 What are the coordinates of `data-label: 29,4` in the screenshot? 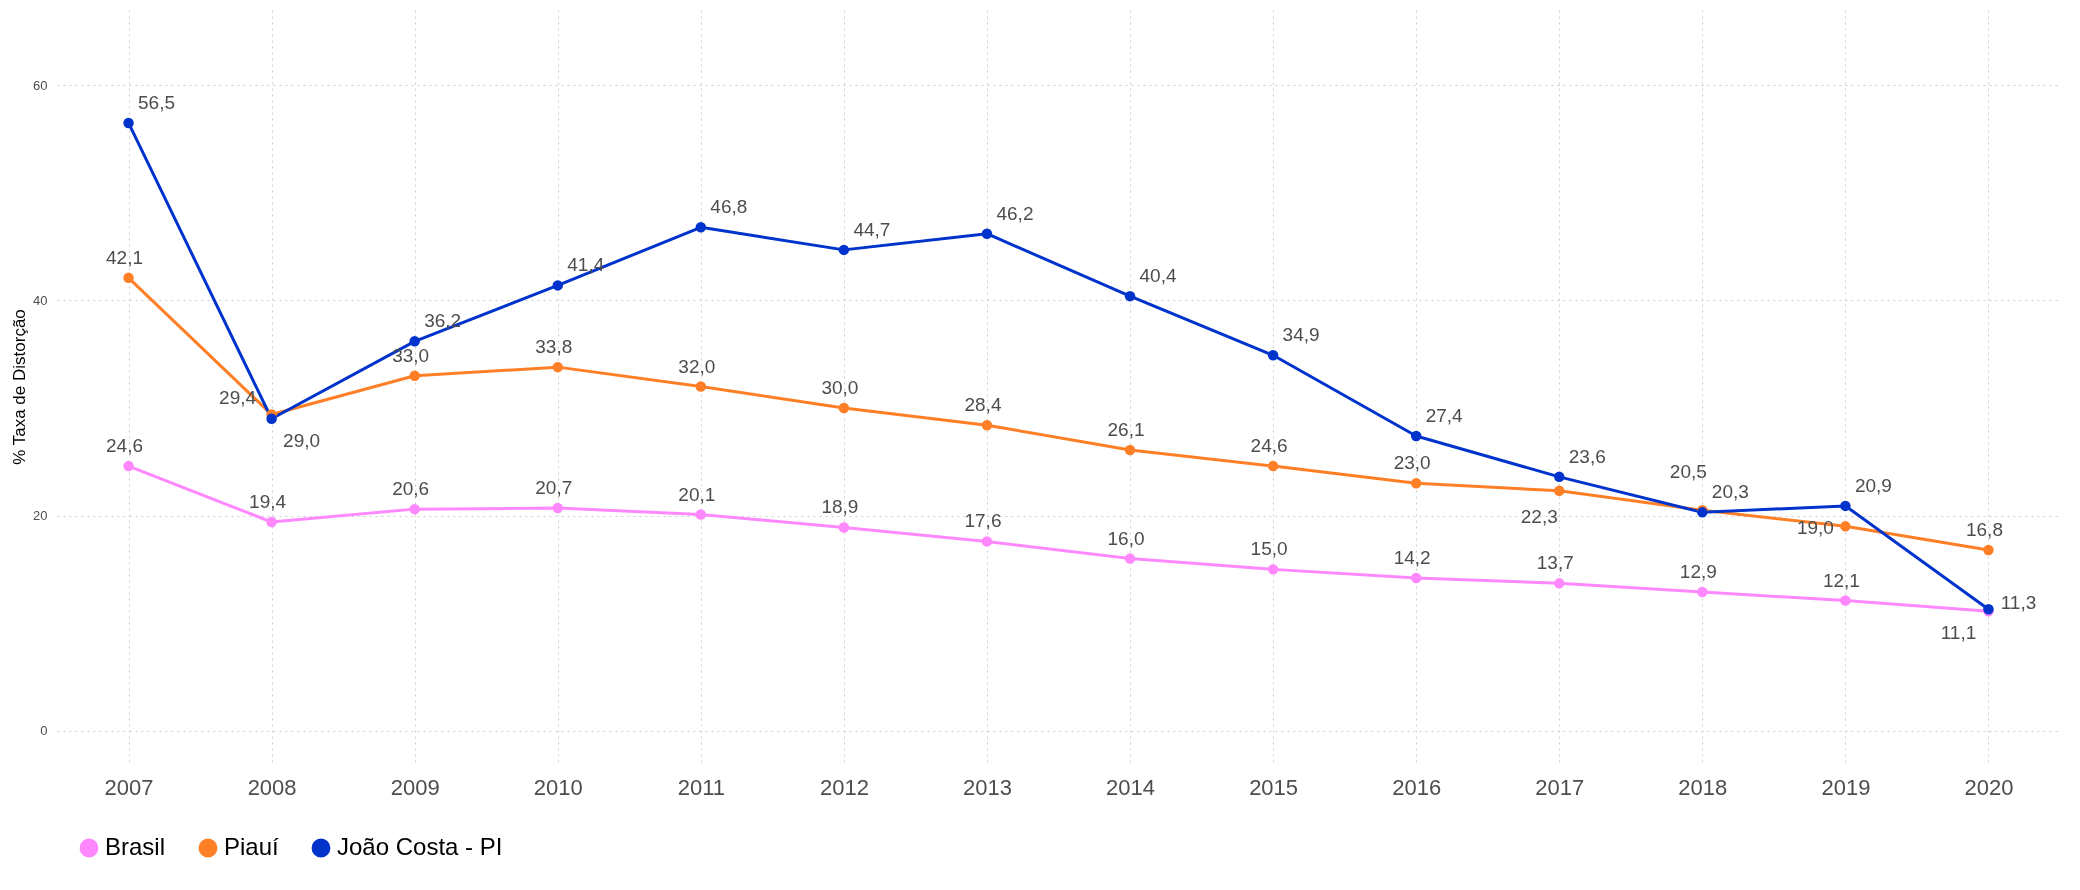 It's located at (238, 398).